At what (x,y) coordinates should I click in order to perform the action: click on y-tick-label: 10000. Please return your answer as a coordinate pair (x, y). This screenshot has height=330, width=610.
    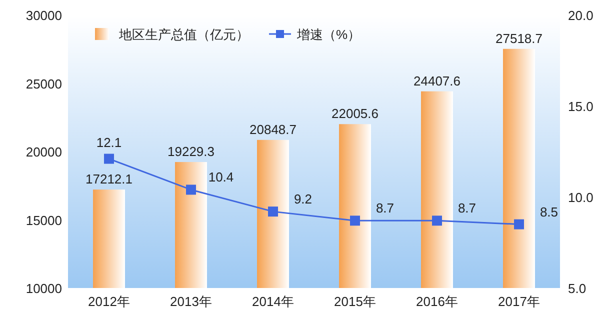
    Looking at the image, I should click on (44, 288).